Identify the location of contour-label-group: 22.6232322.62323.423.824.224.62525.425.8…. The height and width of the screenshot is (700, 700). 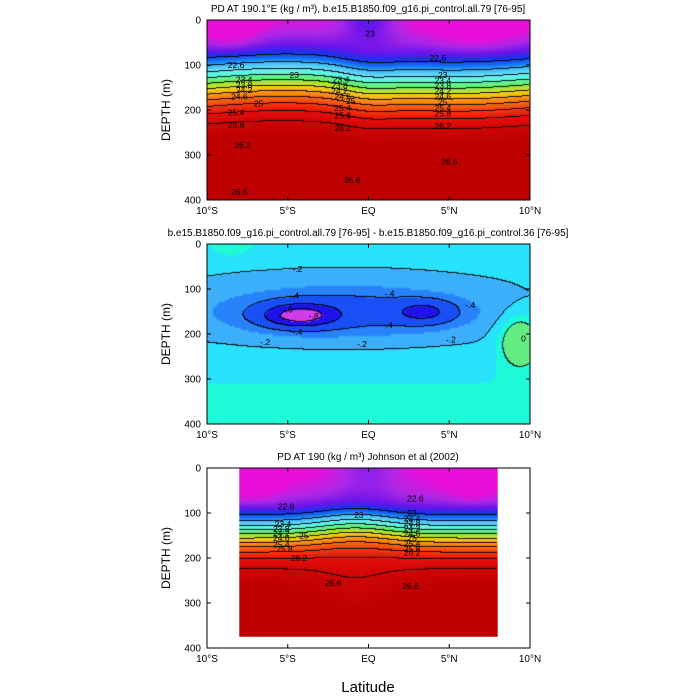
(343, 113).